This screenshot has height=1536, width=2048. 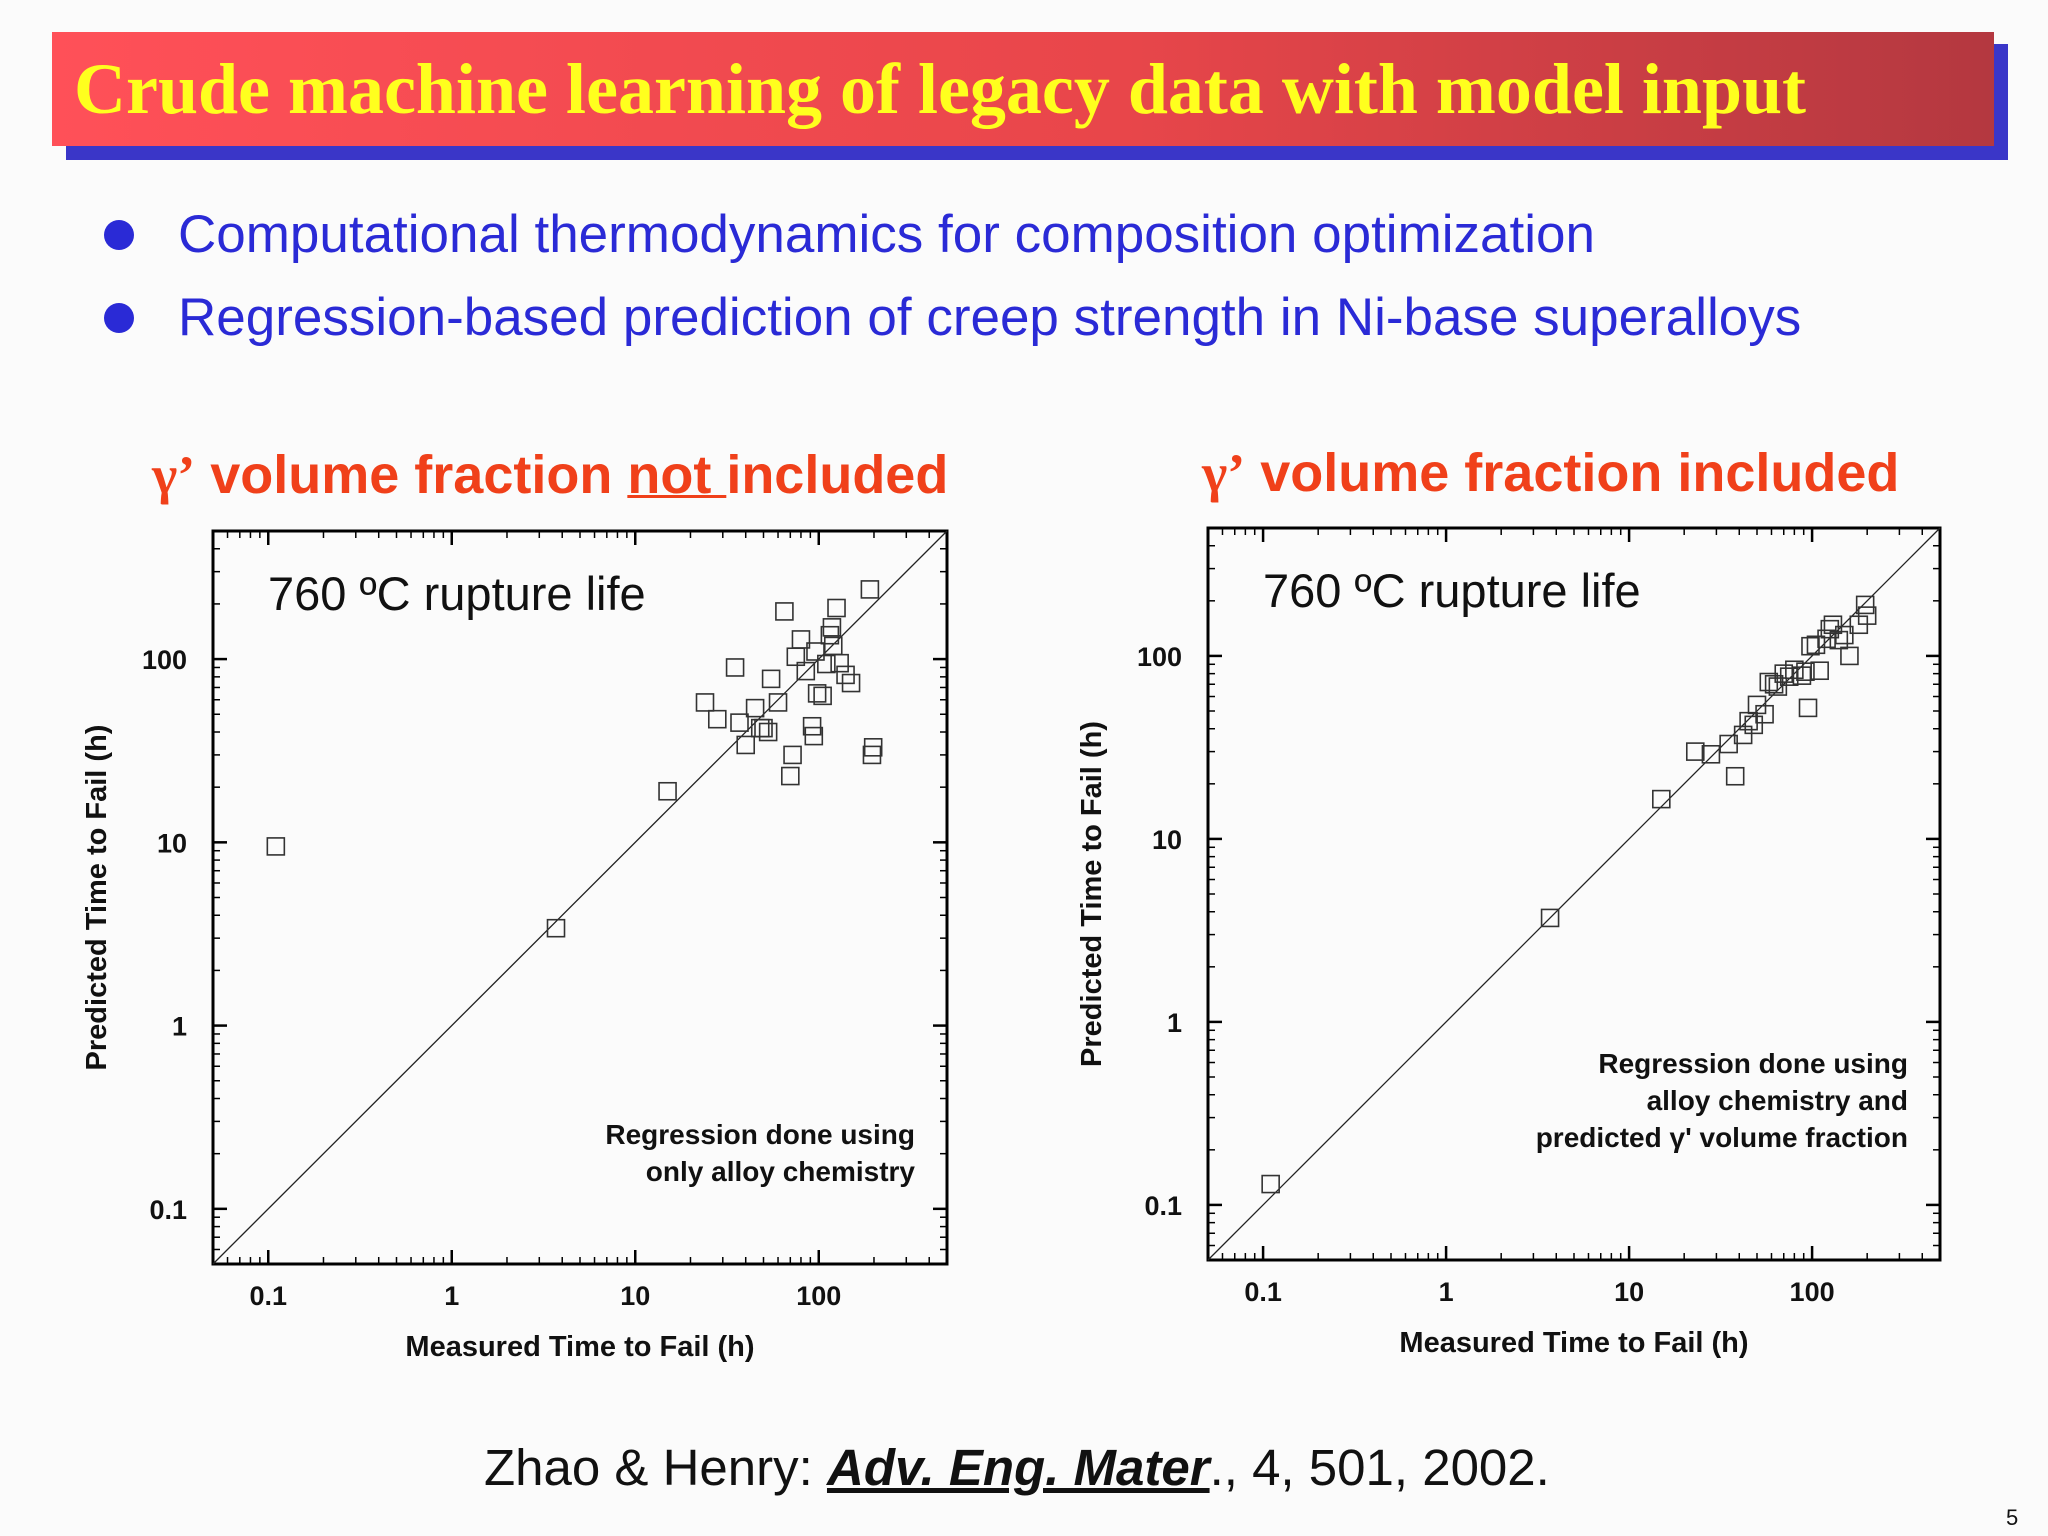 I want to click on right-chart-heading: γ’ volume fraction included, so click(x=1551, y=473).